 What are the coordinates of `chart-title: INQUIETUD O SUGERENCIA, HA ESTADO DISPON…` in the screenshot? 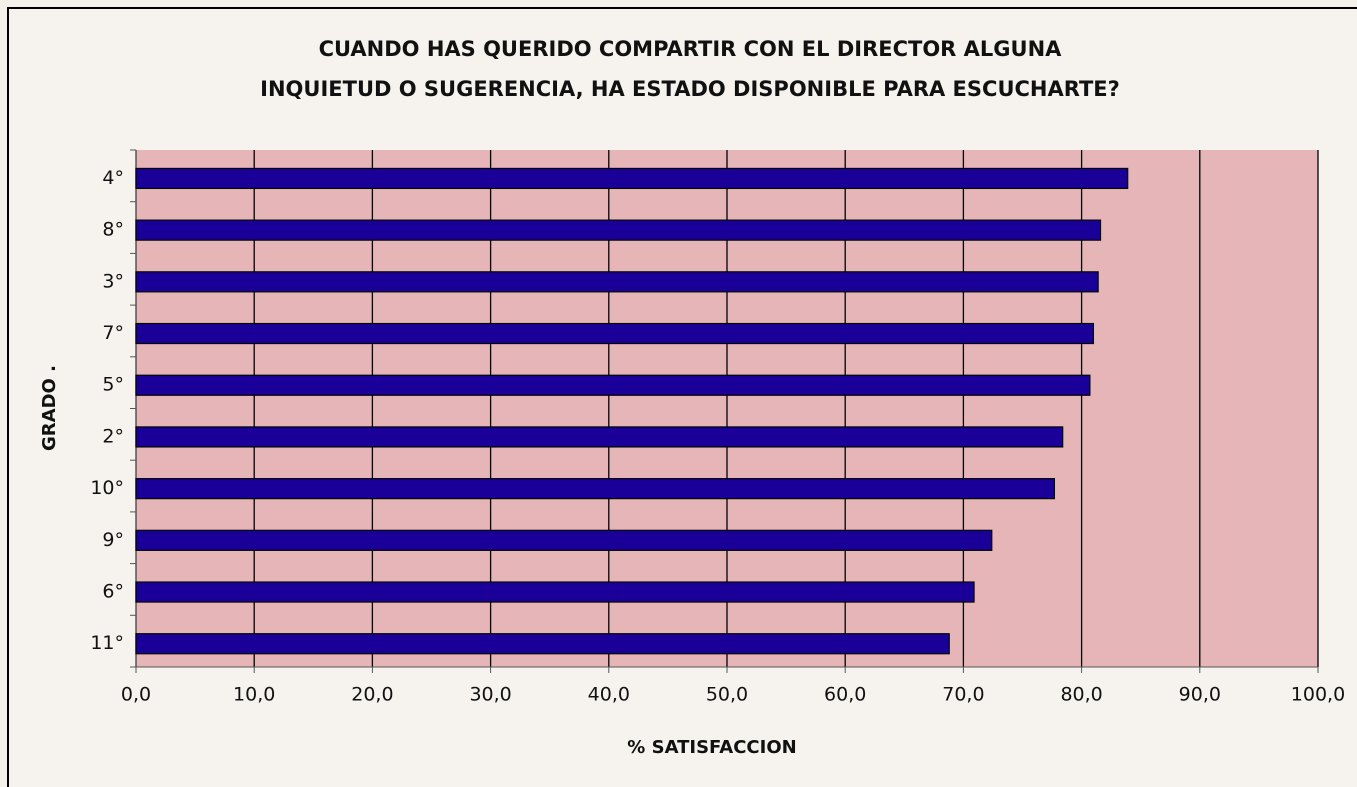 It's located at (690, 89).